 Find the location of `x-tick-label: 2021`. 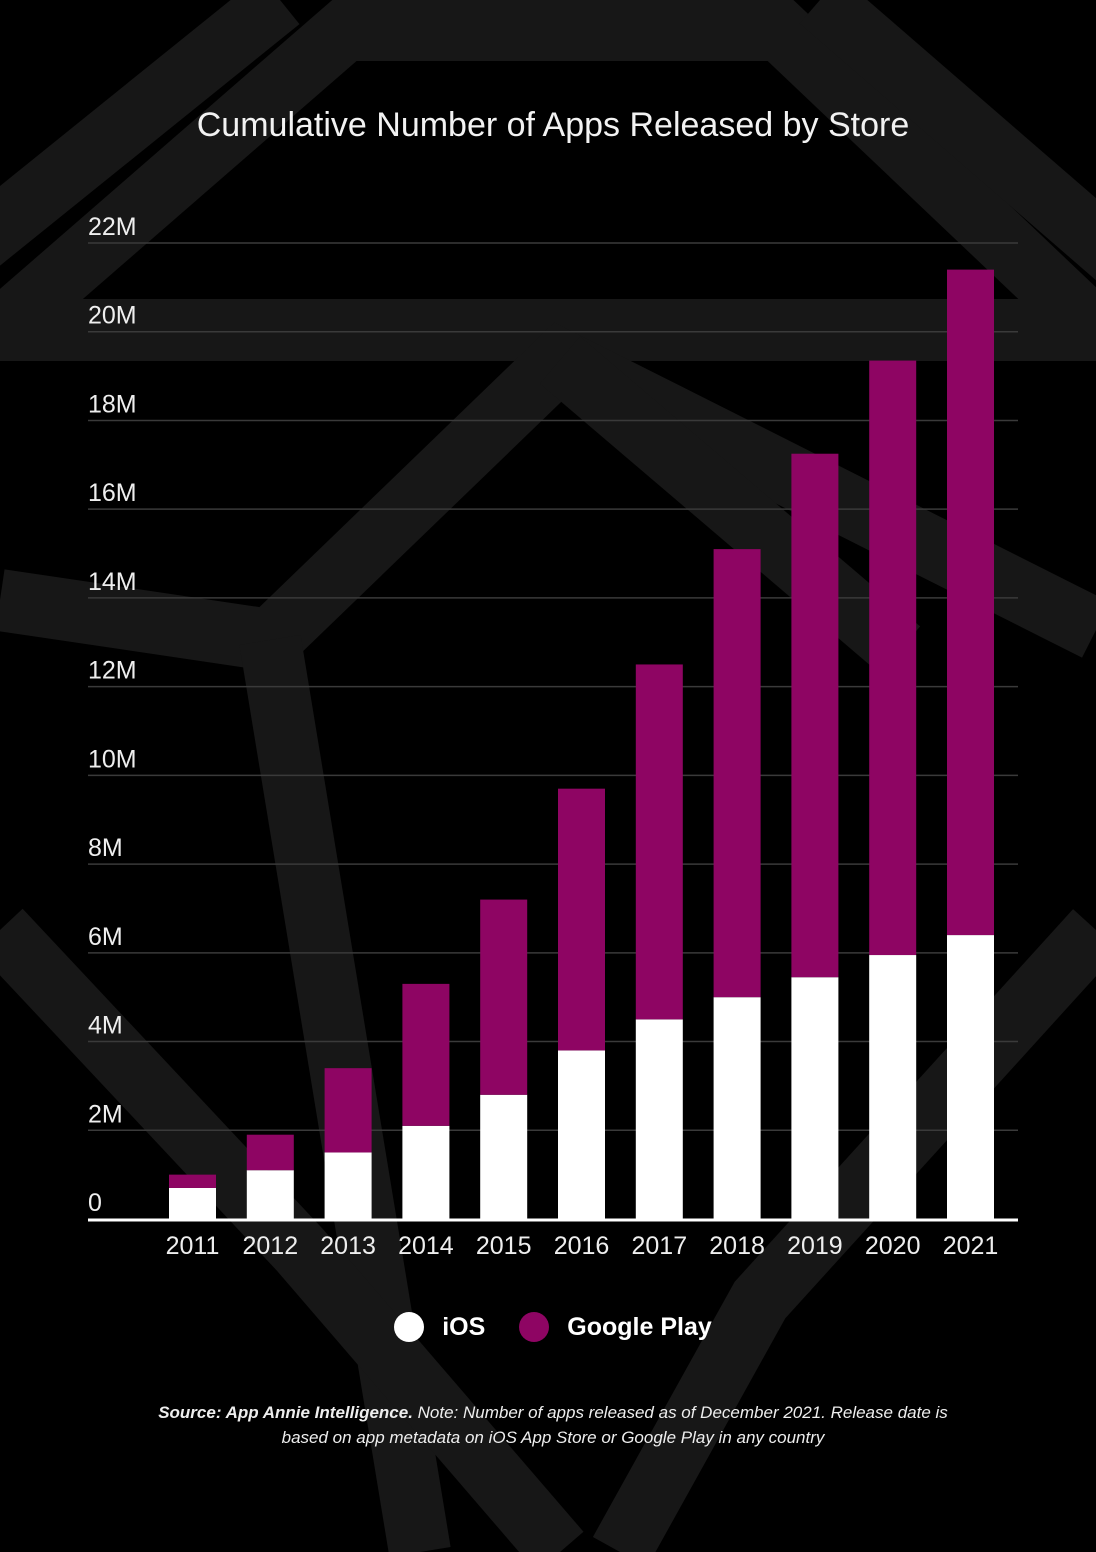

x-tick-label: 2021 is located at coordinates (971, 1246).